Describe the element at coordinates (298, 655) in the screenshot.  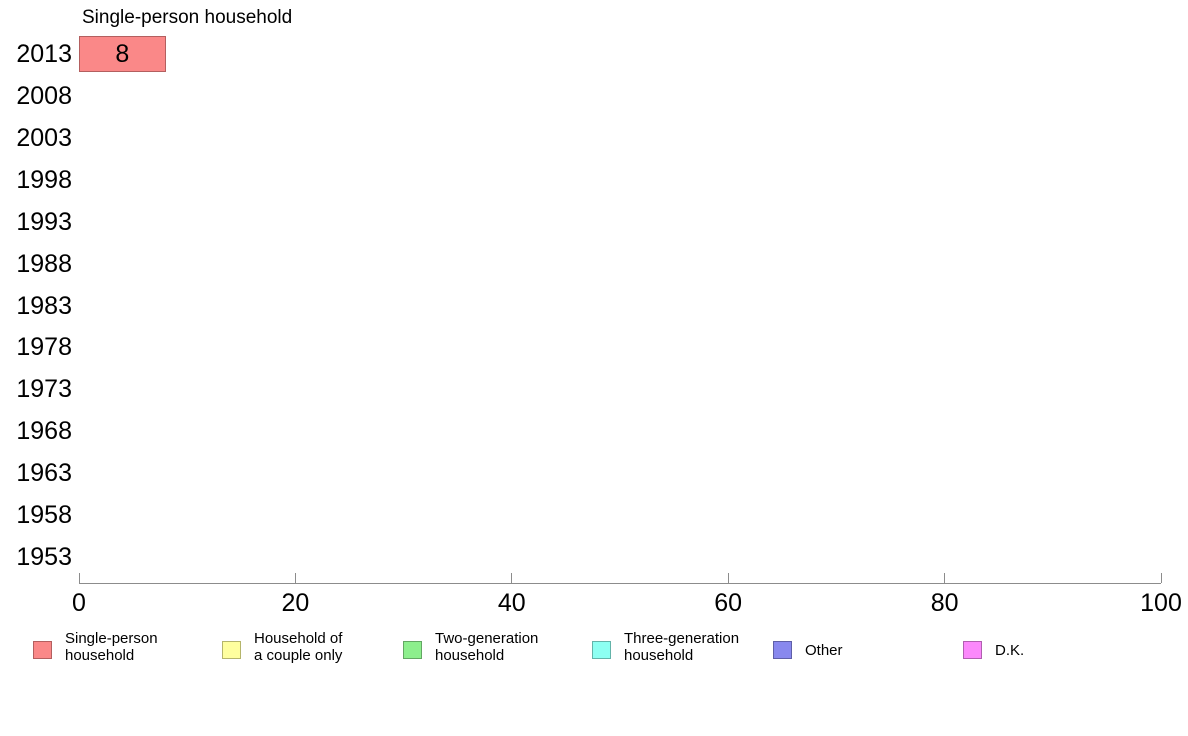
I see `legend-label-line: a couple only` at that location.